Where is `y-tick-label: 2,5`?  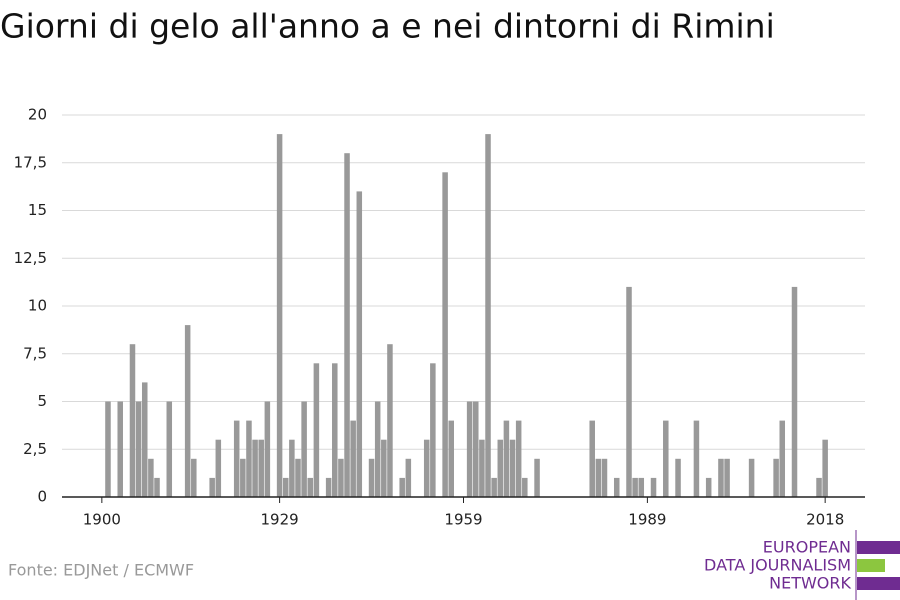
y-tick-label: 2,5 is located at coordinates (35, 449).